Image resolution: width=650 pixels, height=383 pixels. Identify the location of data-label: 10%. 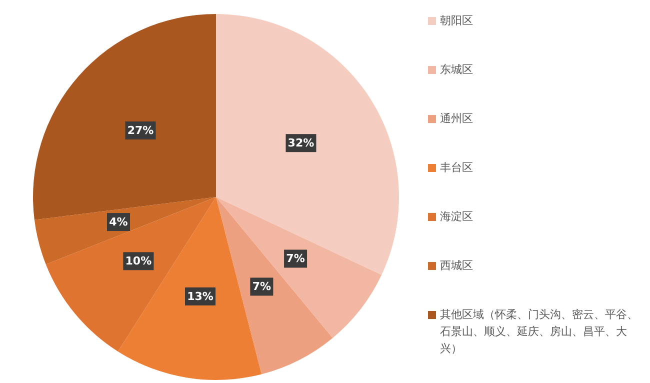
(138, 261).